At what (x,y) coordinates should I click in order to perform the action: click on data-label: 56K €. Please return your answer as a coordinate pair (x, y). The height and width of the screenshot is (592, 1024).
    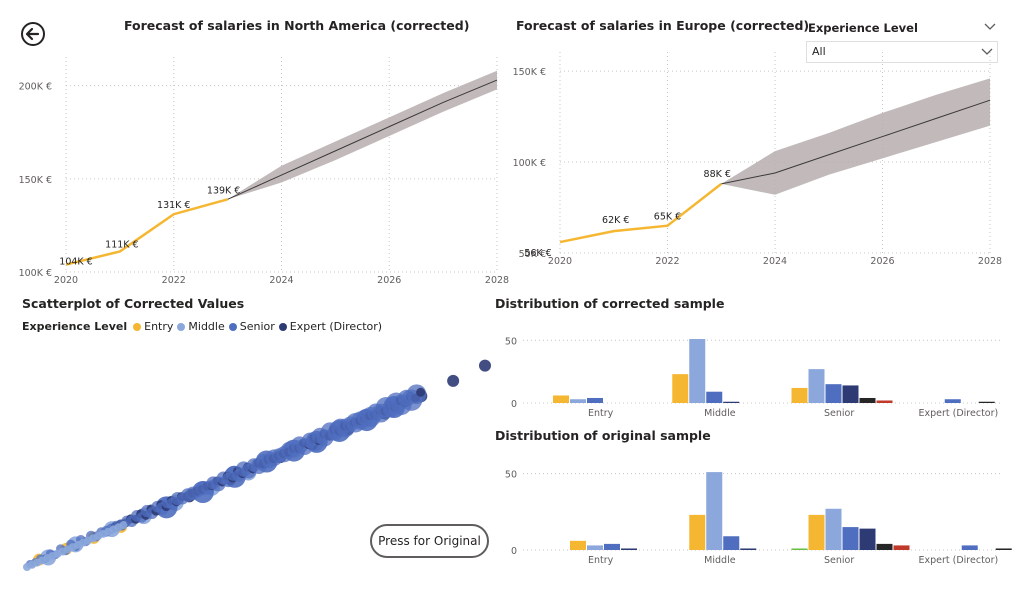
    Looking at the image, I should click on (537, 253).